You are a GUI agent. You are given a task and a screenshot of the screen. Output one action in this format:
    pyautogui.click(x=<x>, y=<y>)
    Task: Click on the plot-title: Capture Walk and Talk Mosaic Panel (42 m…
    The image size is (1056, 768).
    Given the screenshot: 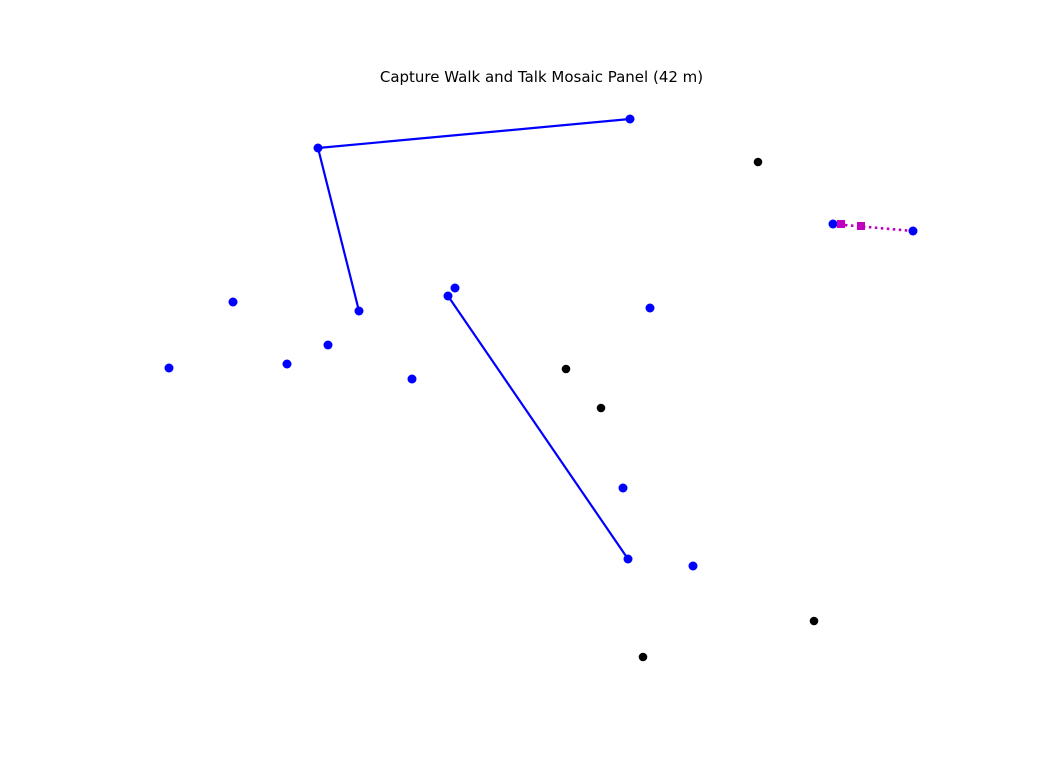 What is the action you would take?
    pyautogui.click(x=541, y=77)
    